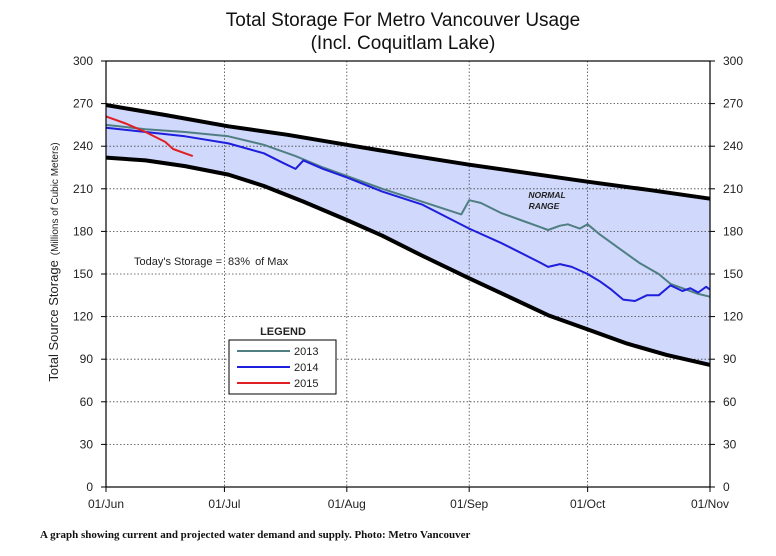 The image size is (776, 556). What do you see at coordinates (546, 195) in the screenshot?
I see `normal-range-label-line1: NORMAL` at bounding box center [546, 195].